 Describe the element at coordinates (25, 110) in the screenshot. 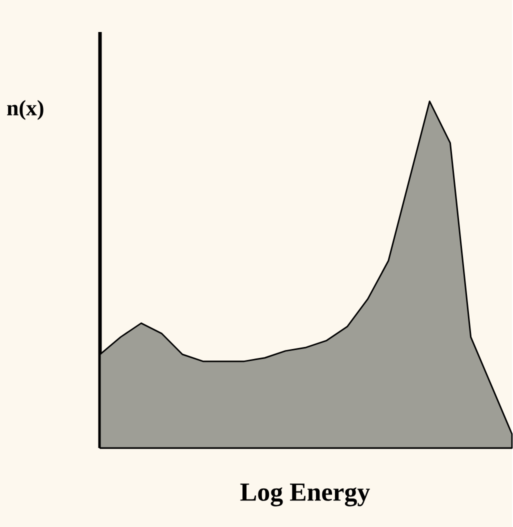

I see `y-axis-title: n(x)` at that location.